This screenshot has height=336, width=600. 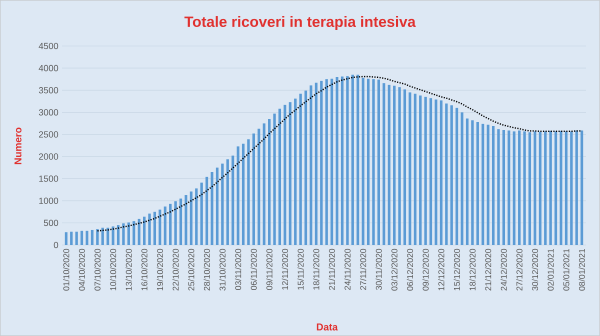 What do you see at coordinates (550, 269) in the screenshot?
I see `x-tick-label: 02/01/2021` at bounding box center [550, 269].